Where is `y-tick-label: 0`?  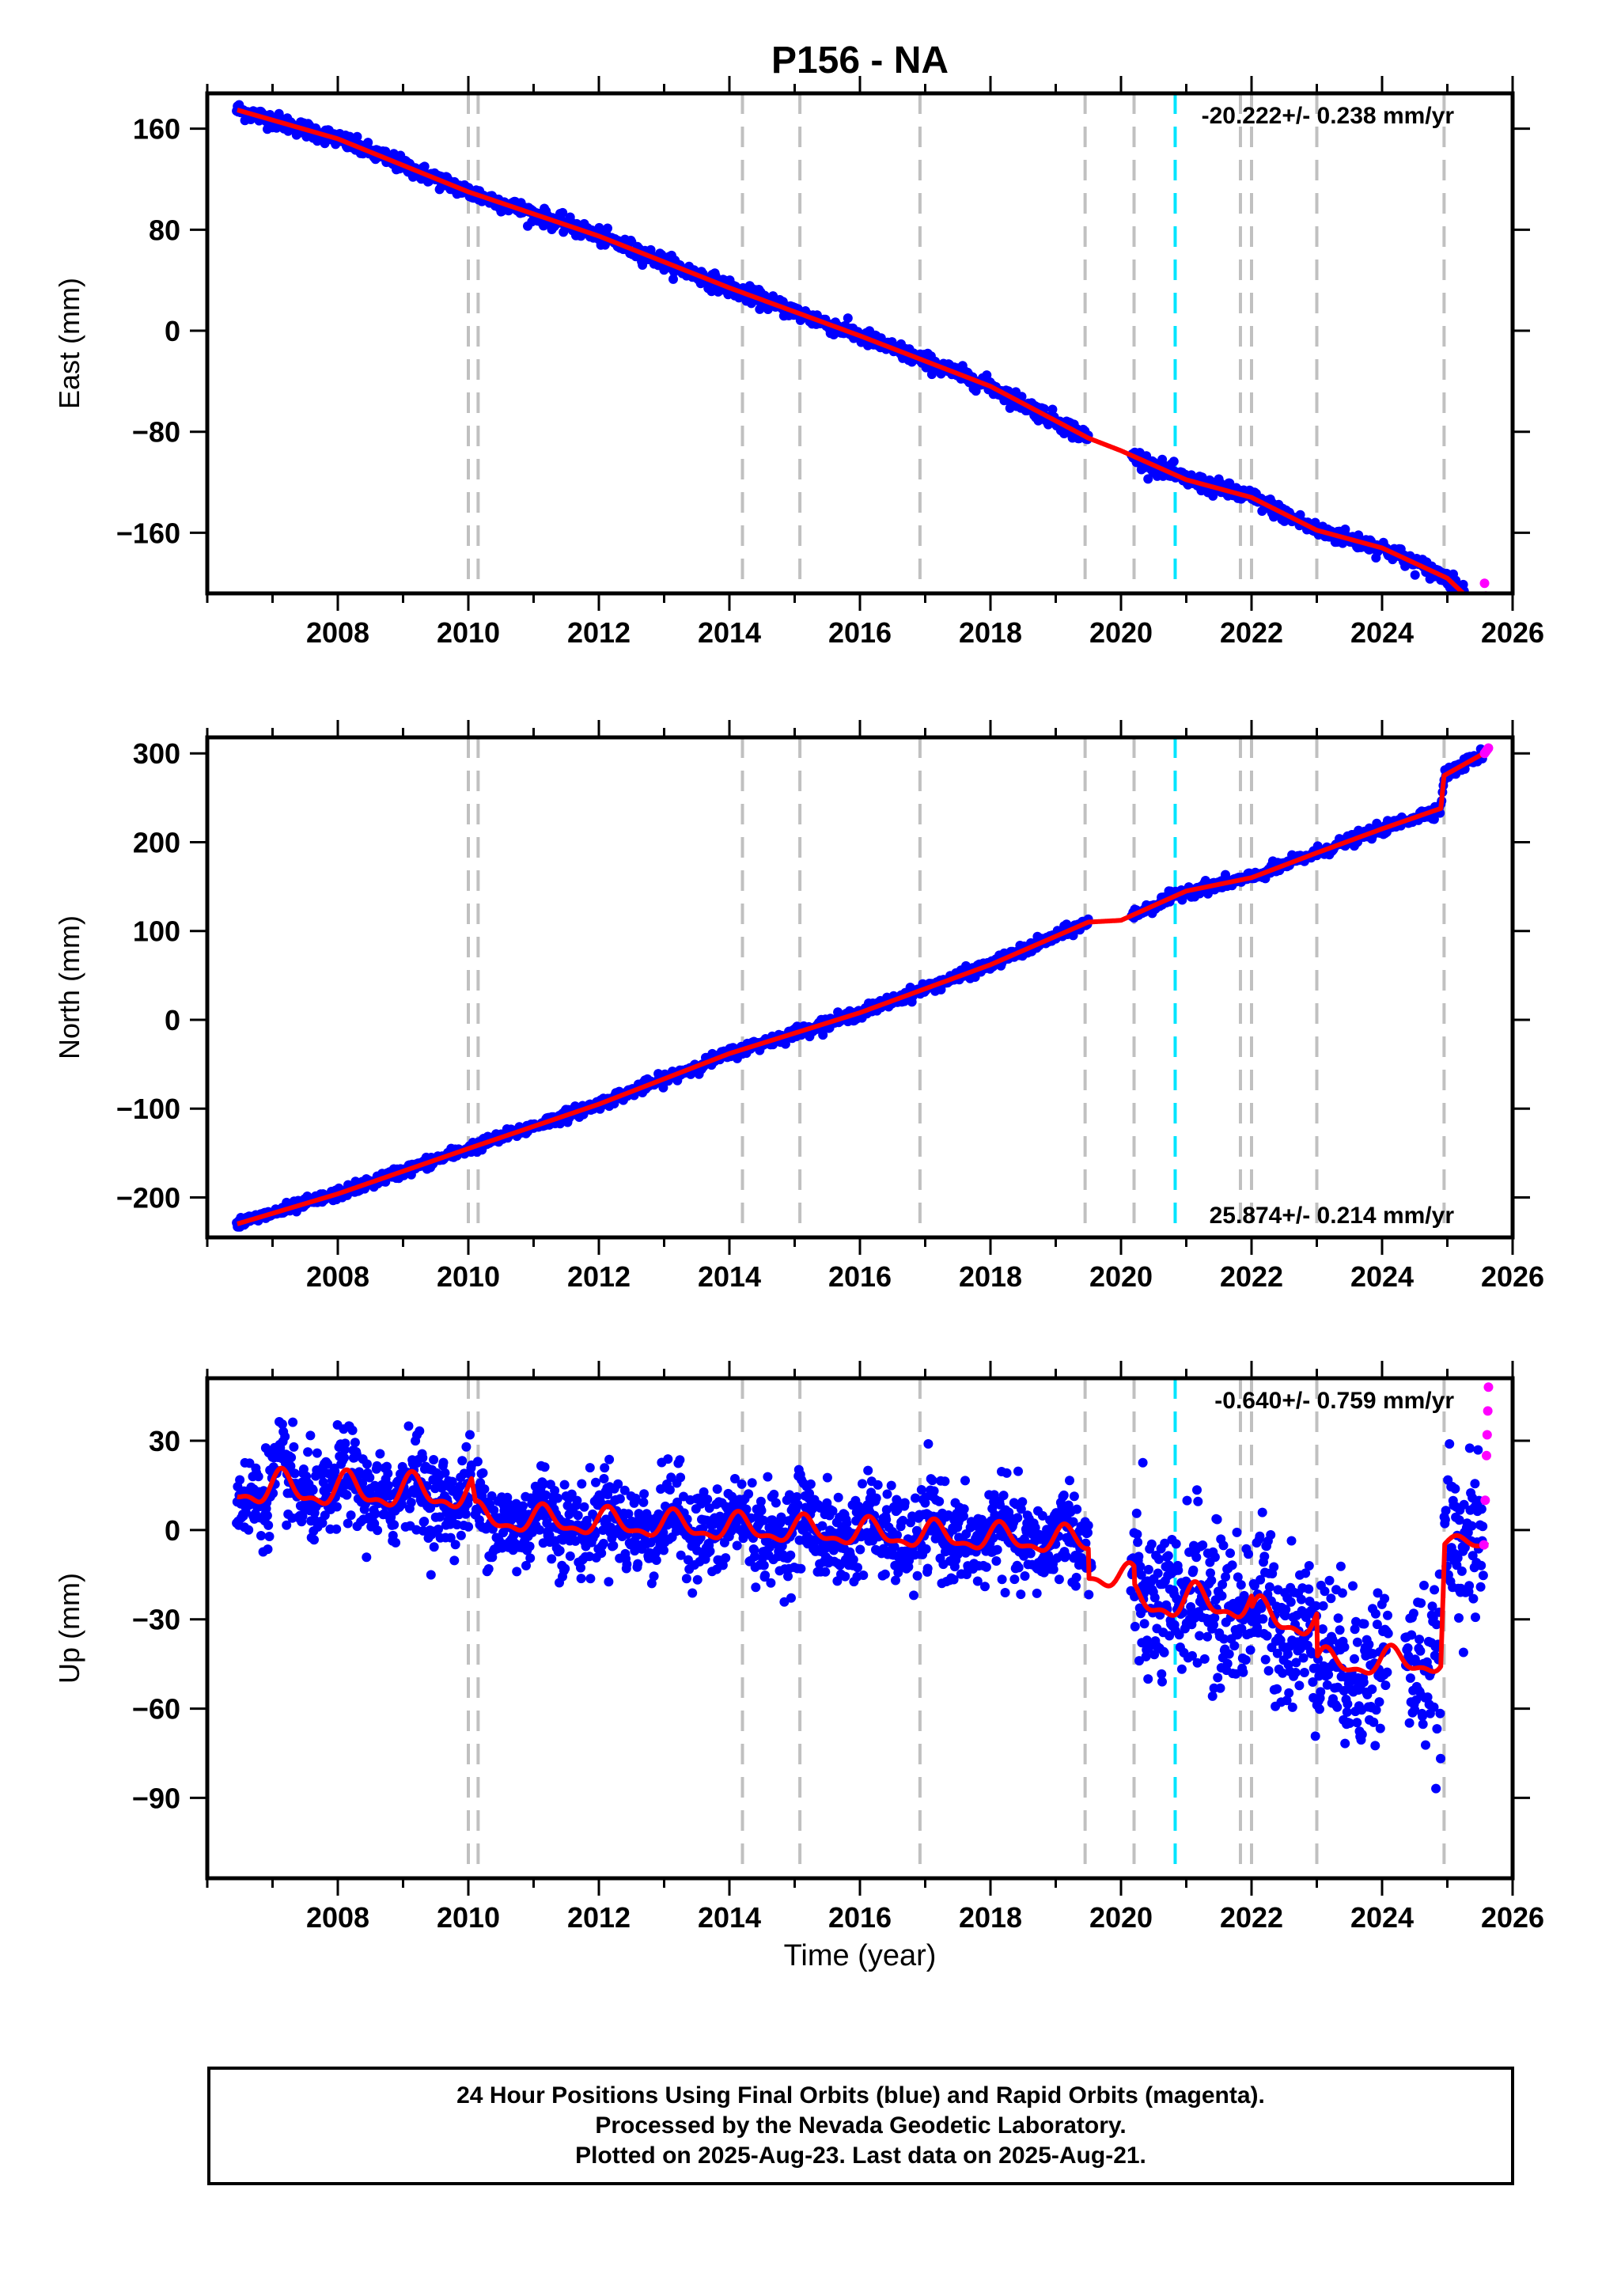
y-tick-label: 0 is located at coordinates (172, 331).